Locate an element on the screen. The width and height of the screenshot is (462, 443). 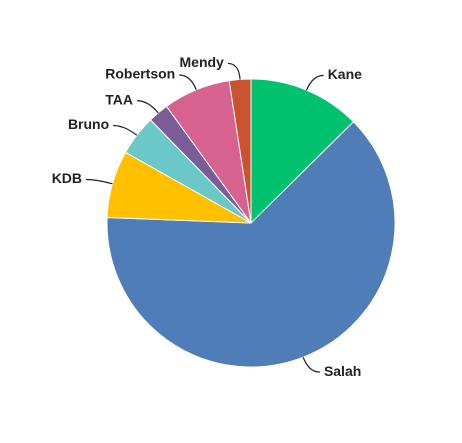
pie-label-taa: TAA is located at coordinates (119, 99).